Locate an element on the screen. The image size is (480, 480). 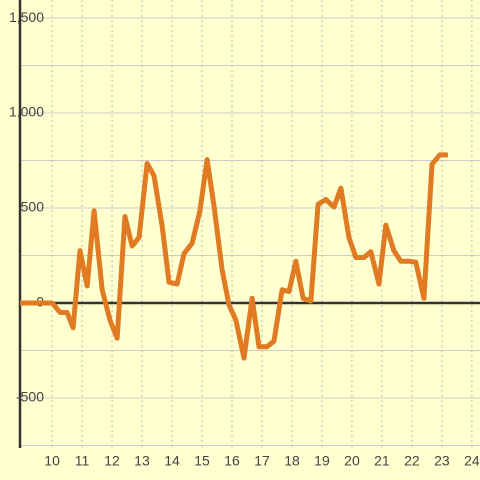
x-tick-label: 11 is located at coordinates (82, 461).